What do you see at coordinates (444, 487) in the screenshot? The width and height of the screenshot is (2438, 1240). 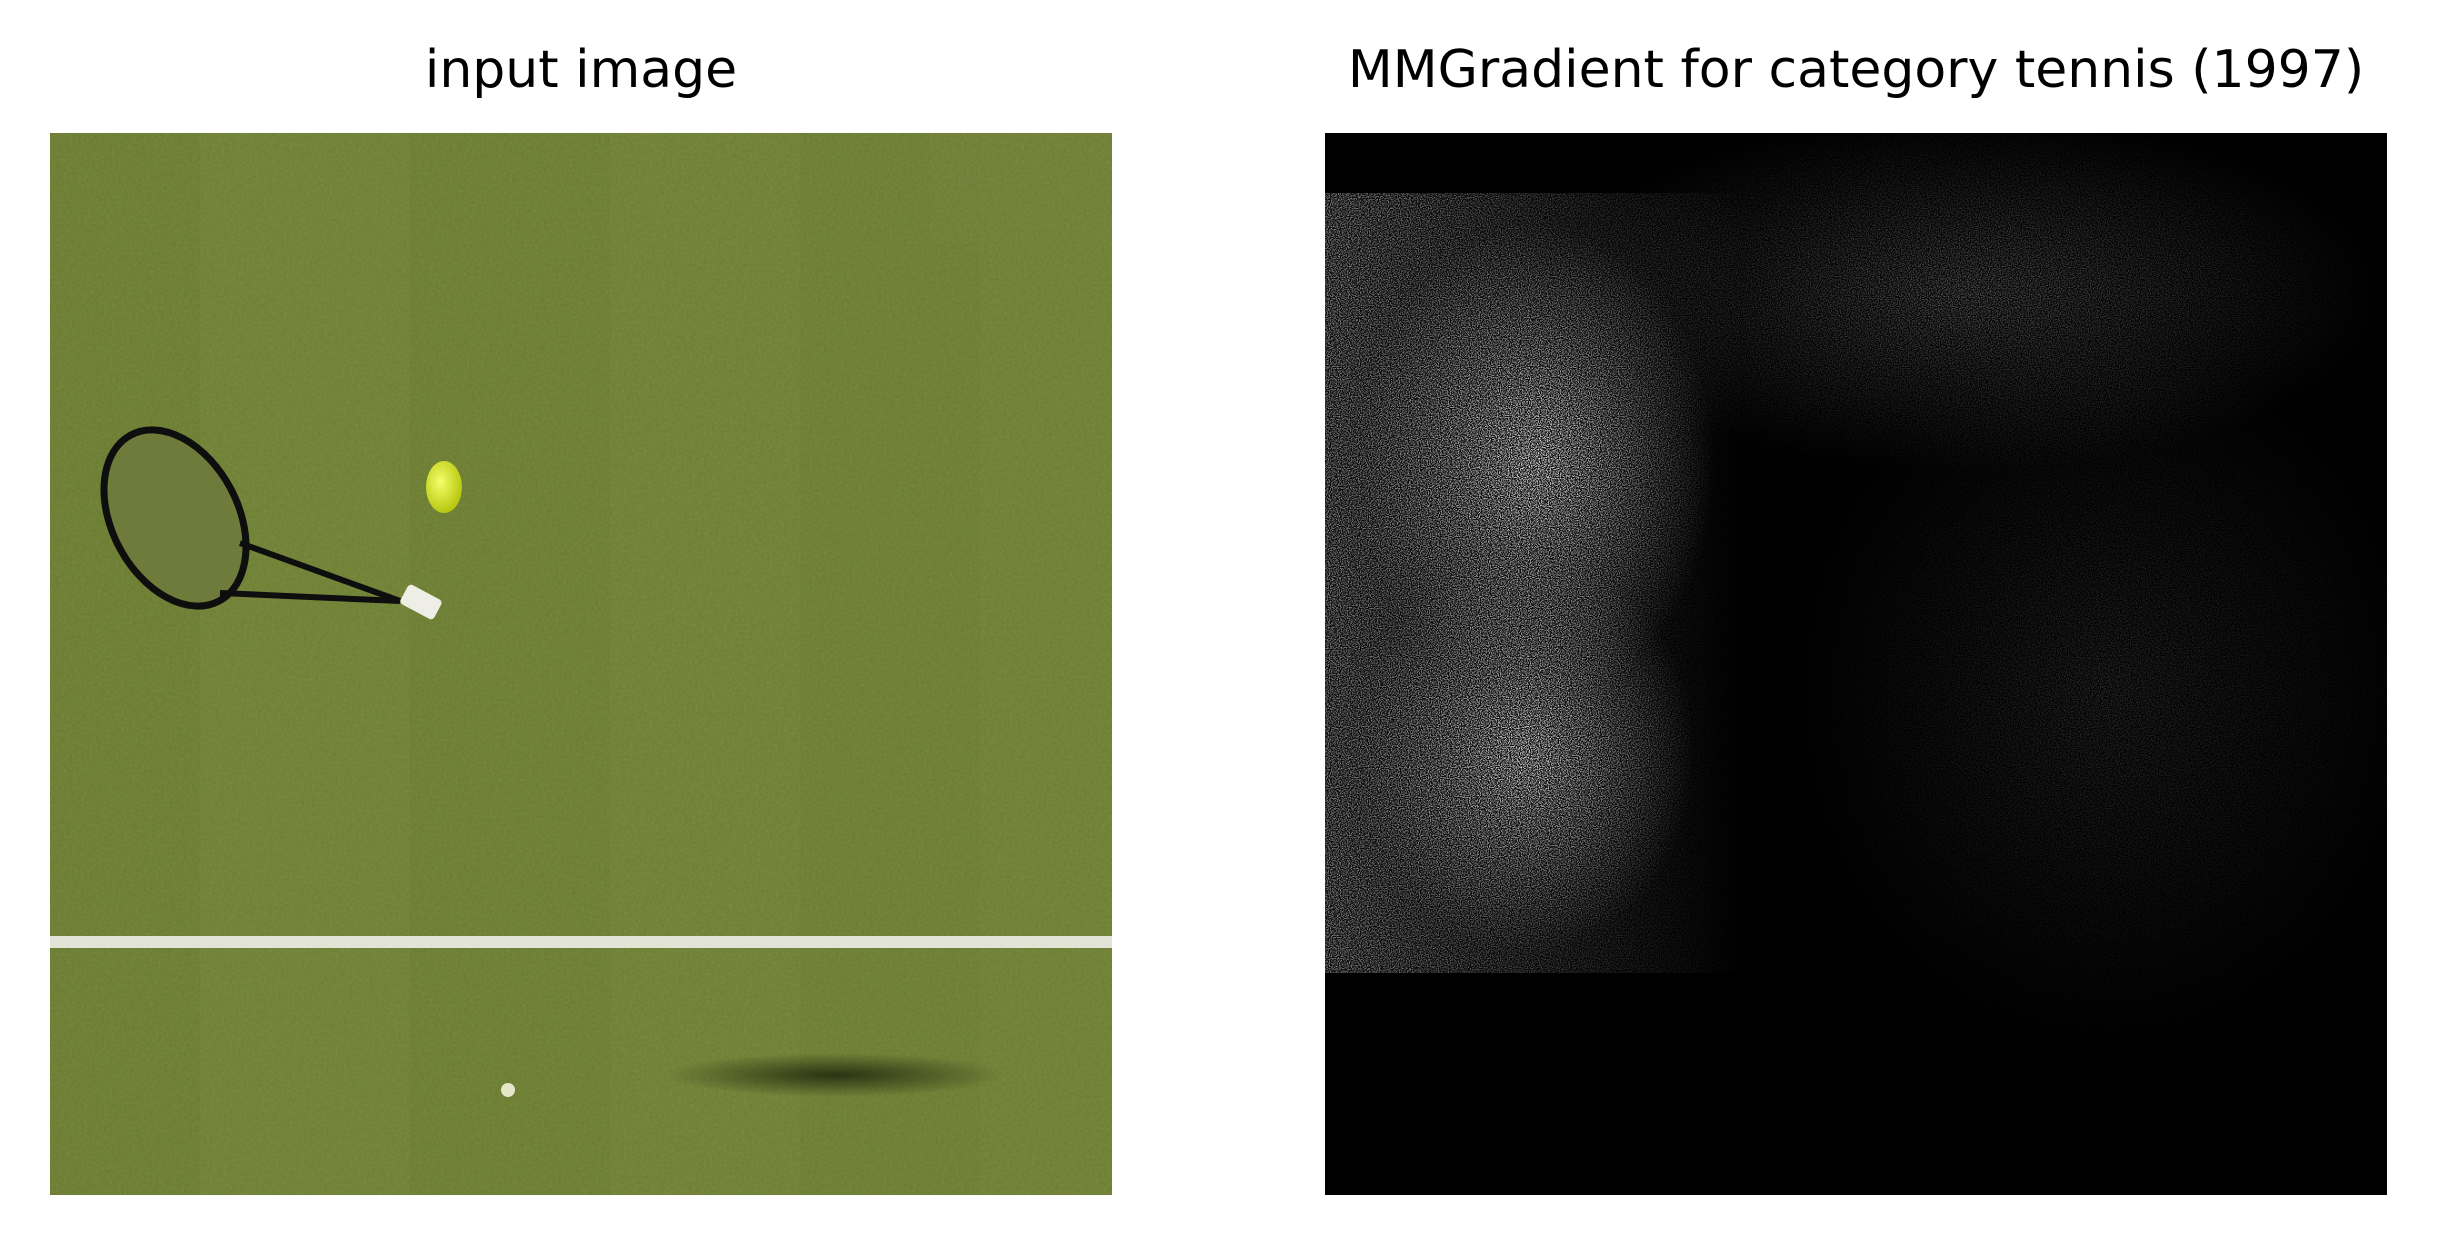 I see `tennis-ball-icon` at bounding box center [444, 487].